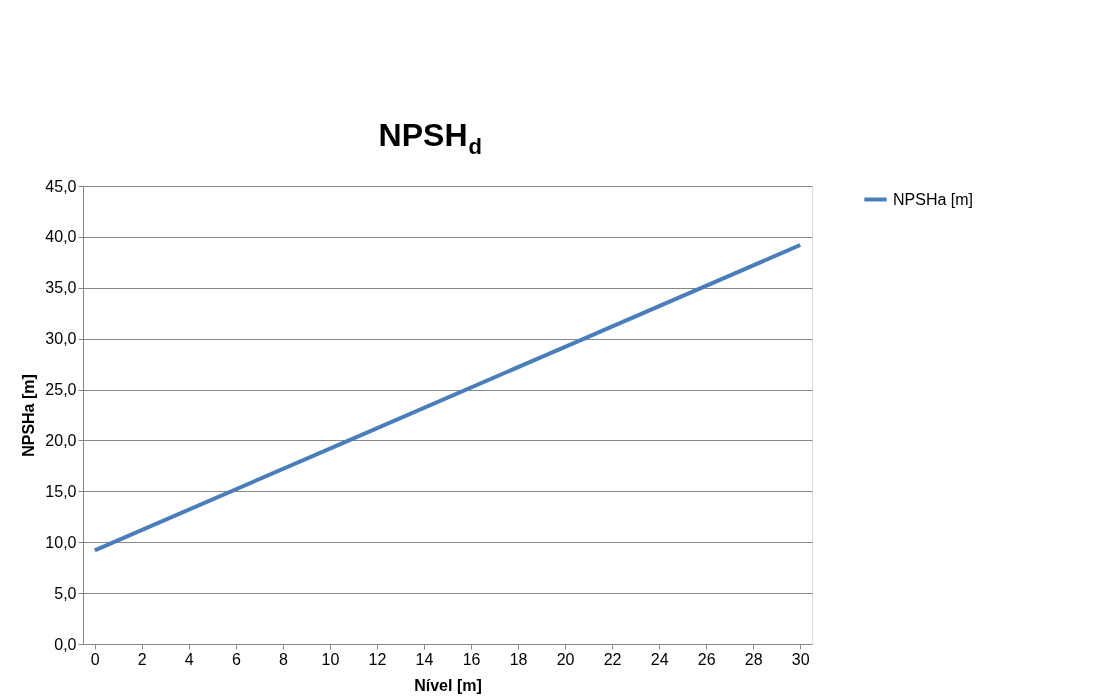 Image resolution: width=1118 pixels, height=697 pixels. I want to click on x-tick-label: 18, so click(518, 659).